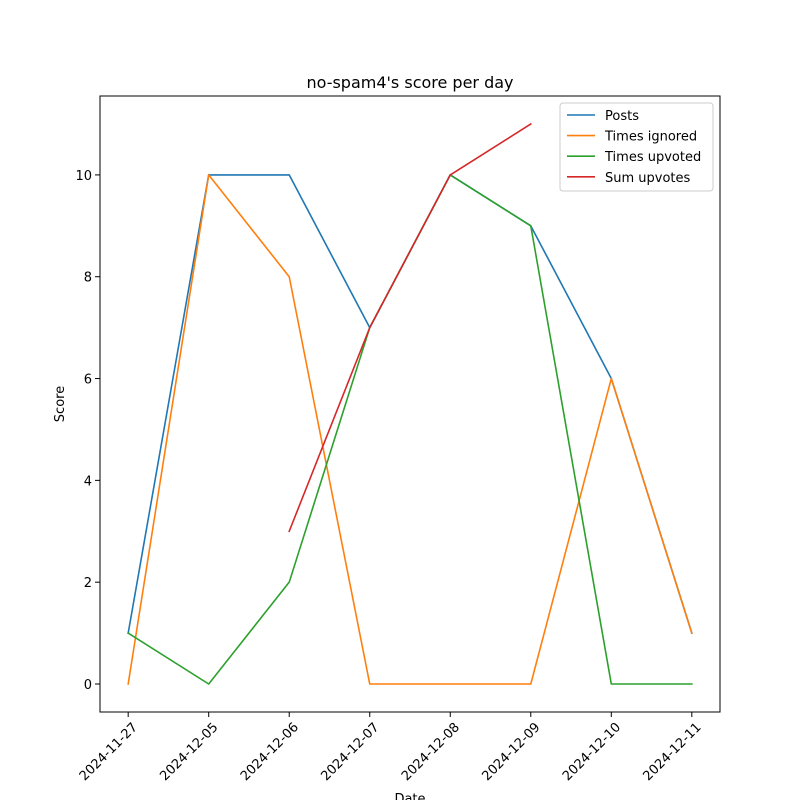 The width and height of the screenshot is (800, 800). I want to click on x-axis-label: Date, so click(409, 796).